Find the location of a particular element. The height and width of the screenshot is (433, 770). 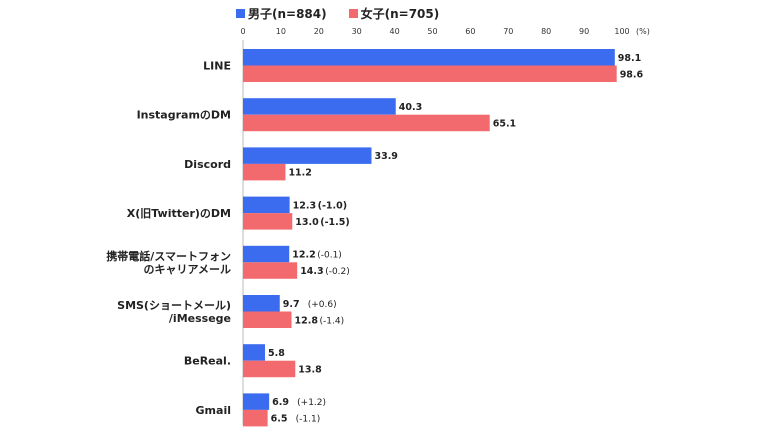

x-tick-label: 30 is located at coordinates (357, 31).